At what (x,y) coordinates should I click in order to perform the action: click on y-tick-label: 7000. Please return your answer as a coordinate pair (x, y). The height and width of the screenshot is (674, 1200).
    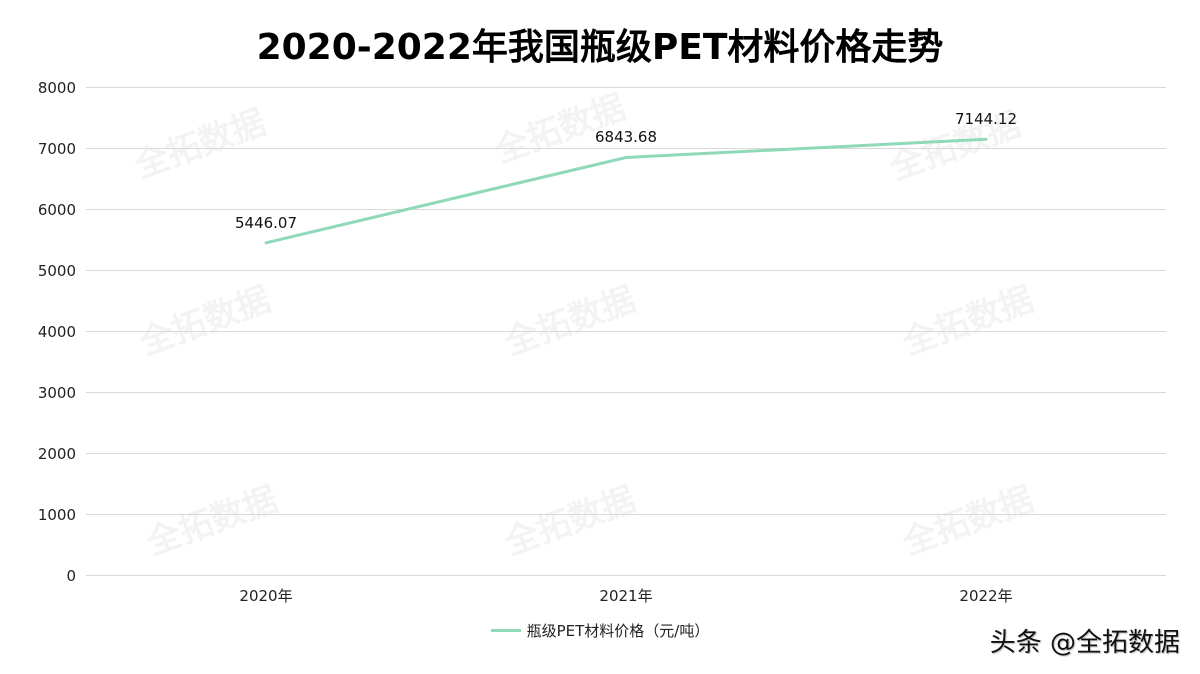
    Looking at the image, I should click on (57, 149).